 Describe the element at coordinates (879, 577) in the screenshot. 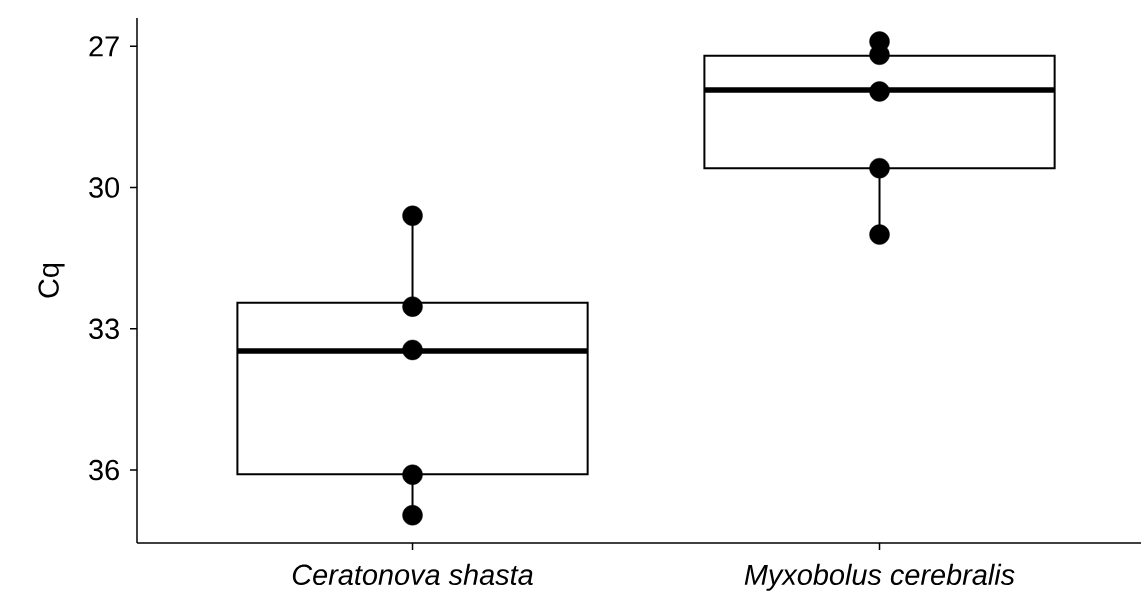

I see `x-tick-label: Myxobolus cerebralis` at that location.